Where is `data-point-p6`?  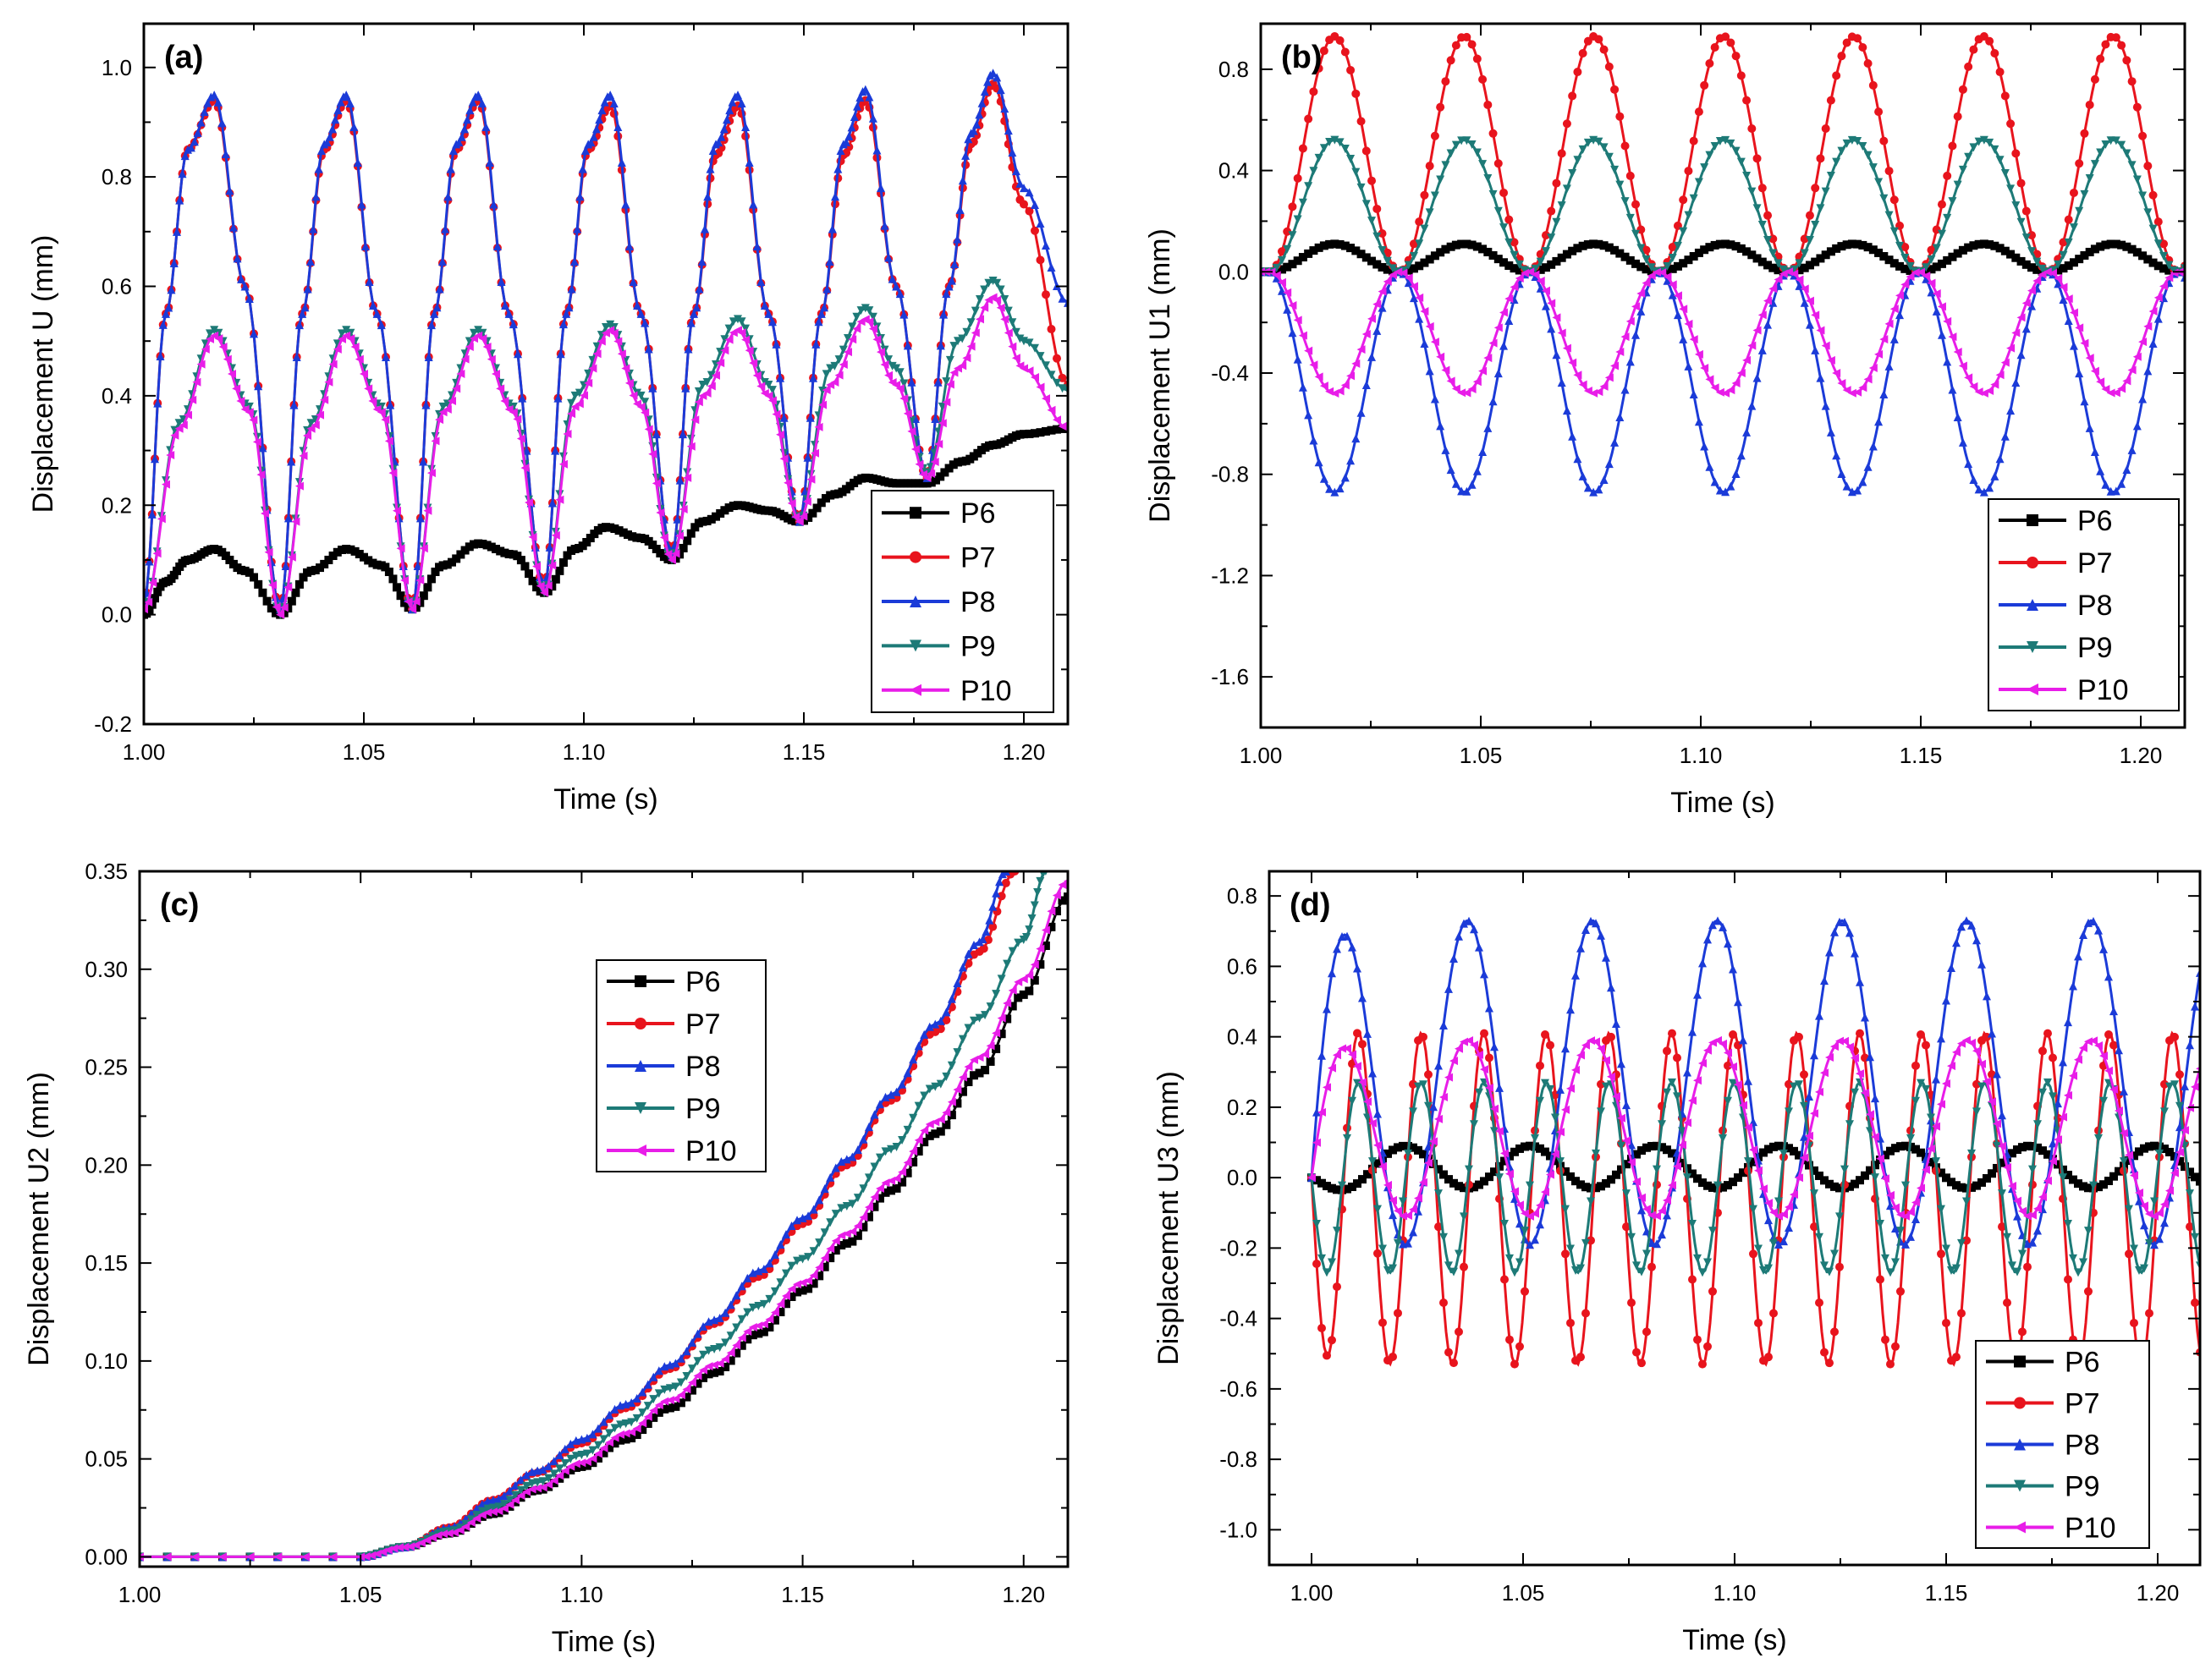
data-point-p6 is located at coordinates (555, 579).